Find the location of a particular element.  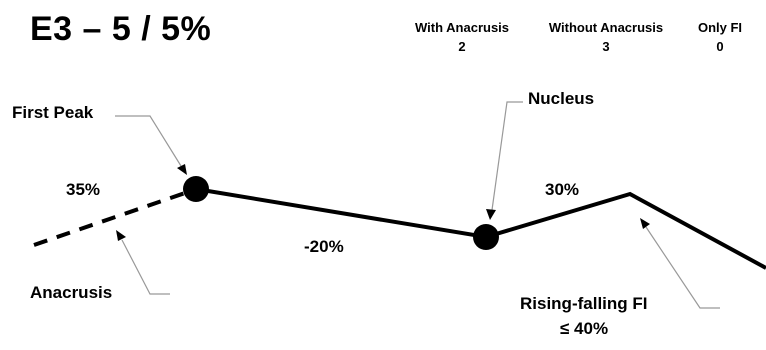

stat-value: 0 is located at coordinates (720, 46).